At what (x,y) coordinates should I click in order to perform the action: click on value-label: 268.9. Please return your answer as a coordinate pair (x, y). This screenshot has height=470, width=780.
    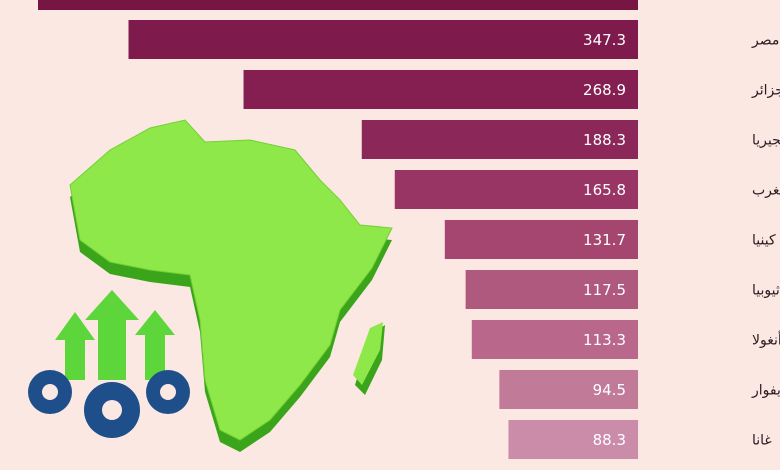
    Looking at the image, I should click on (604, 90).